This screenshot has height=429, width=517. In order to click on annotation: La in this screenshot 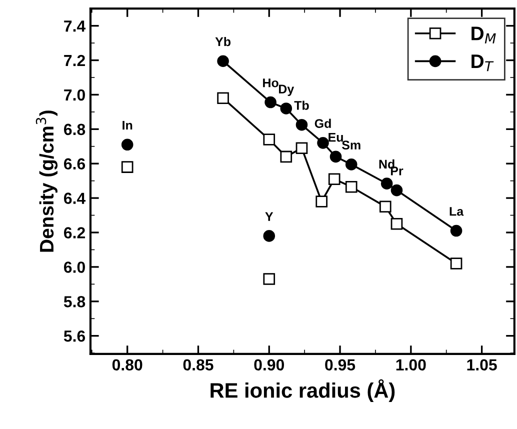, I will do `click(457, 211)`.